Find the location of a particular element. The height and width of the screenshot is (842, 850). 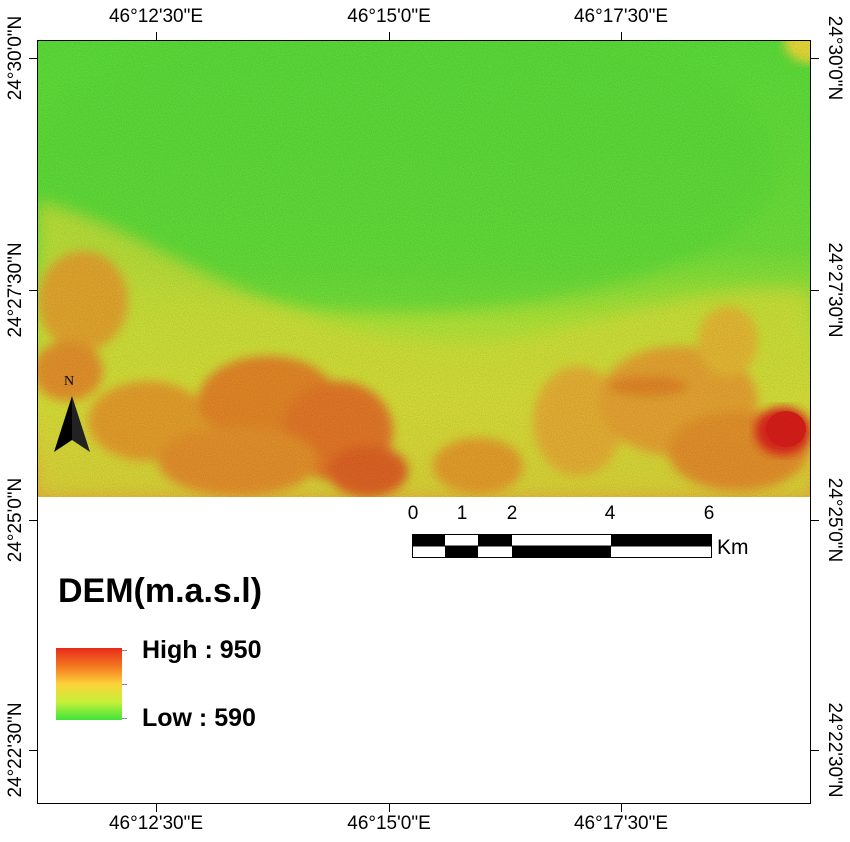

north-label: N is located at coordinates (69, 381).